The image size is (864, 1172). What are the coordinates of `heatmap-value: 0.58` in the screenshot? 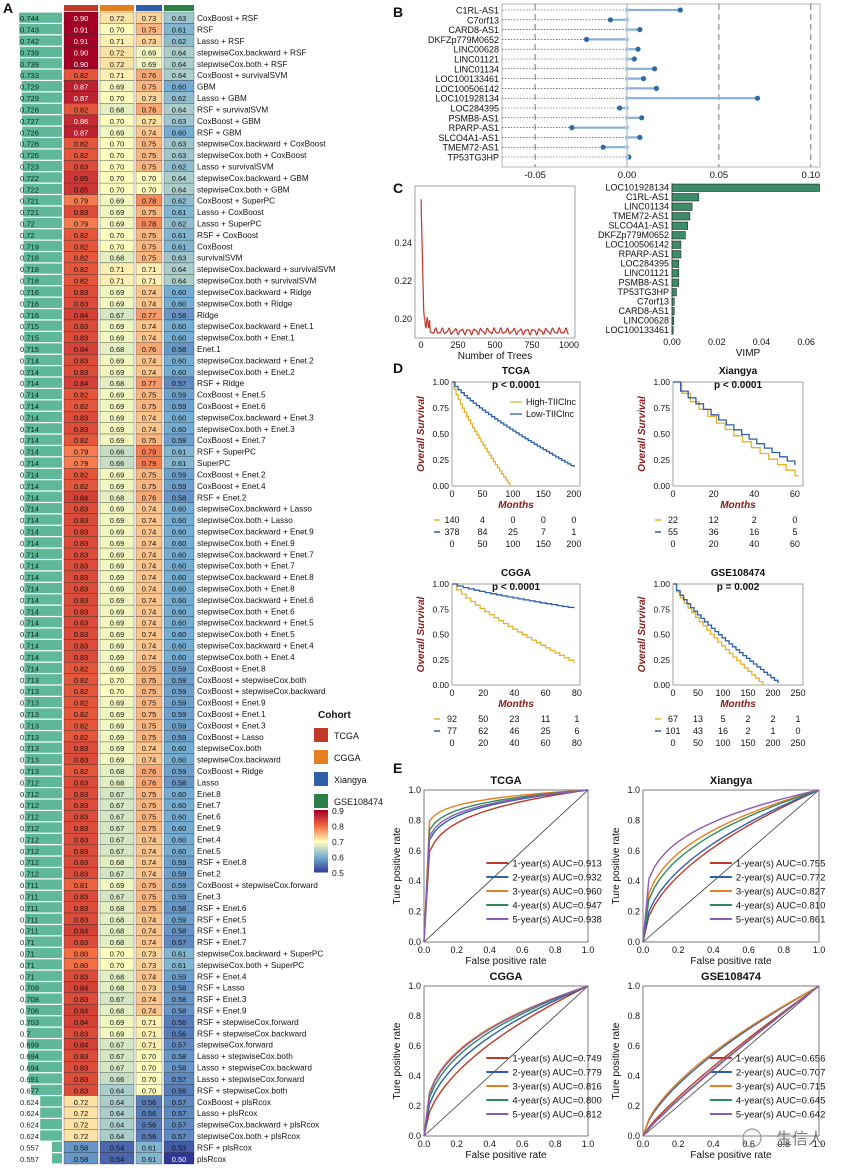 It's located at (81, 1147).